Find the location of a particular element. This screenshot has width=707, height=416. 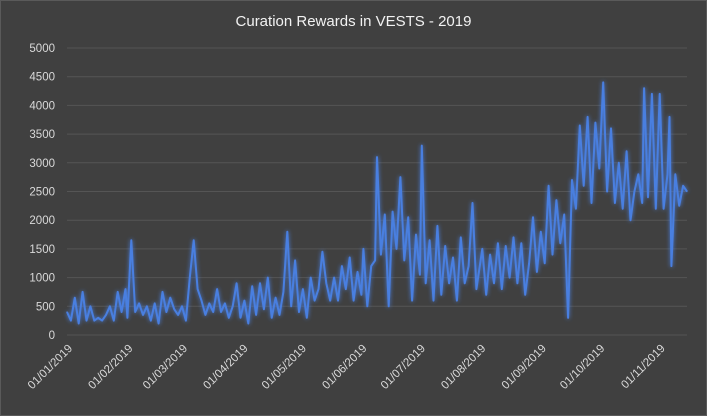

y-tick-label: 4500 is located at coordinates (42, 78).